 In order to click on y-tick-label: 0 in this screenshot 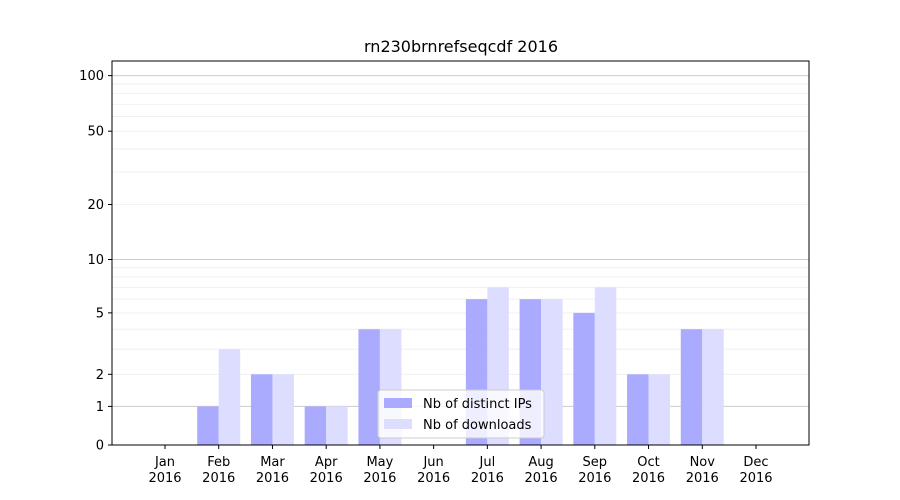, I will do `click(100, 446)`.